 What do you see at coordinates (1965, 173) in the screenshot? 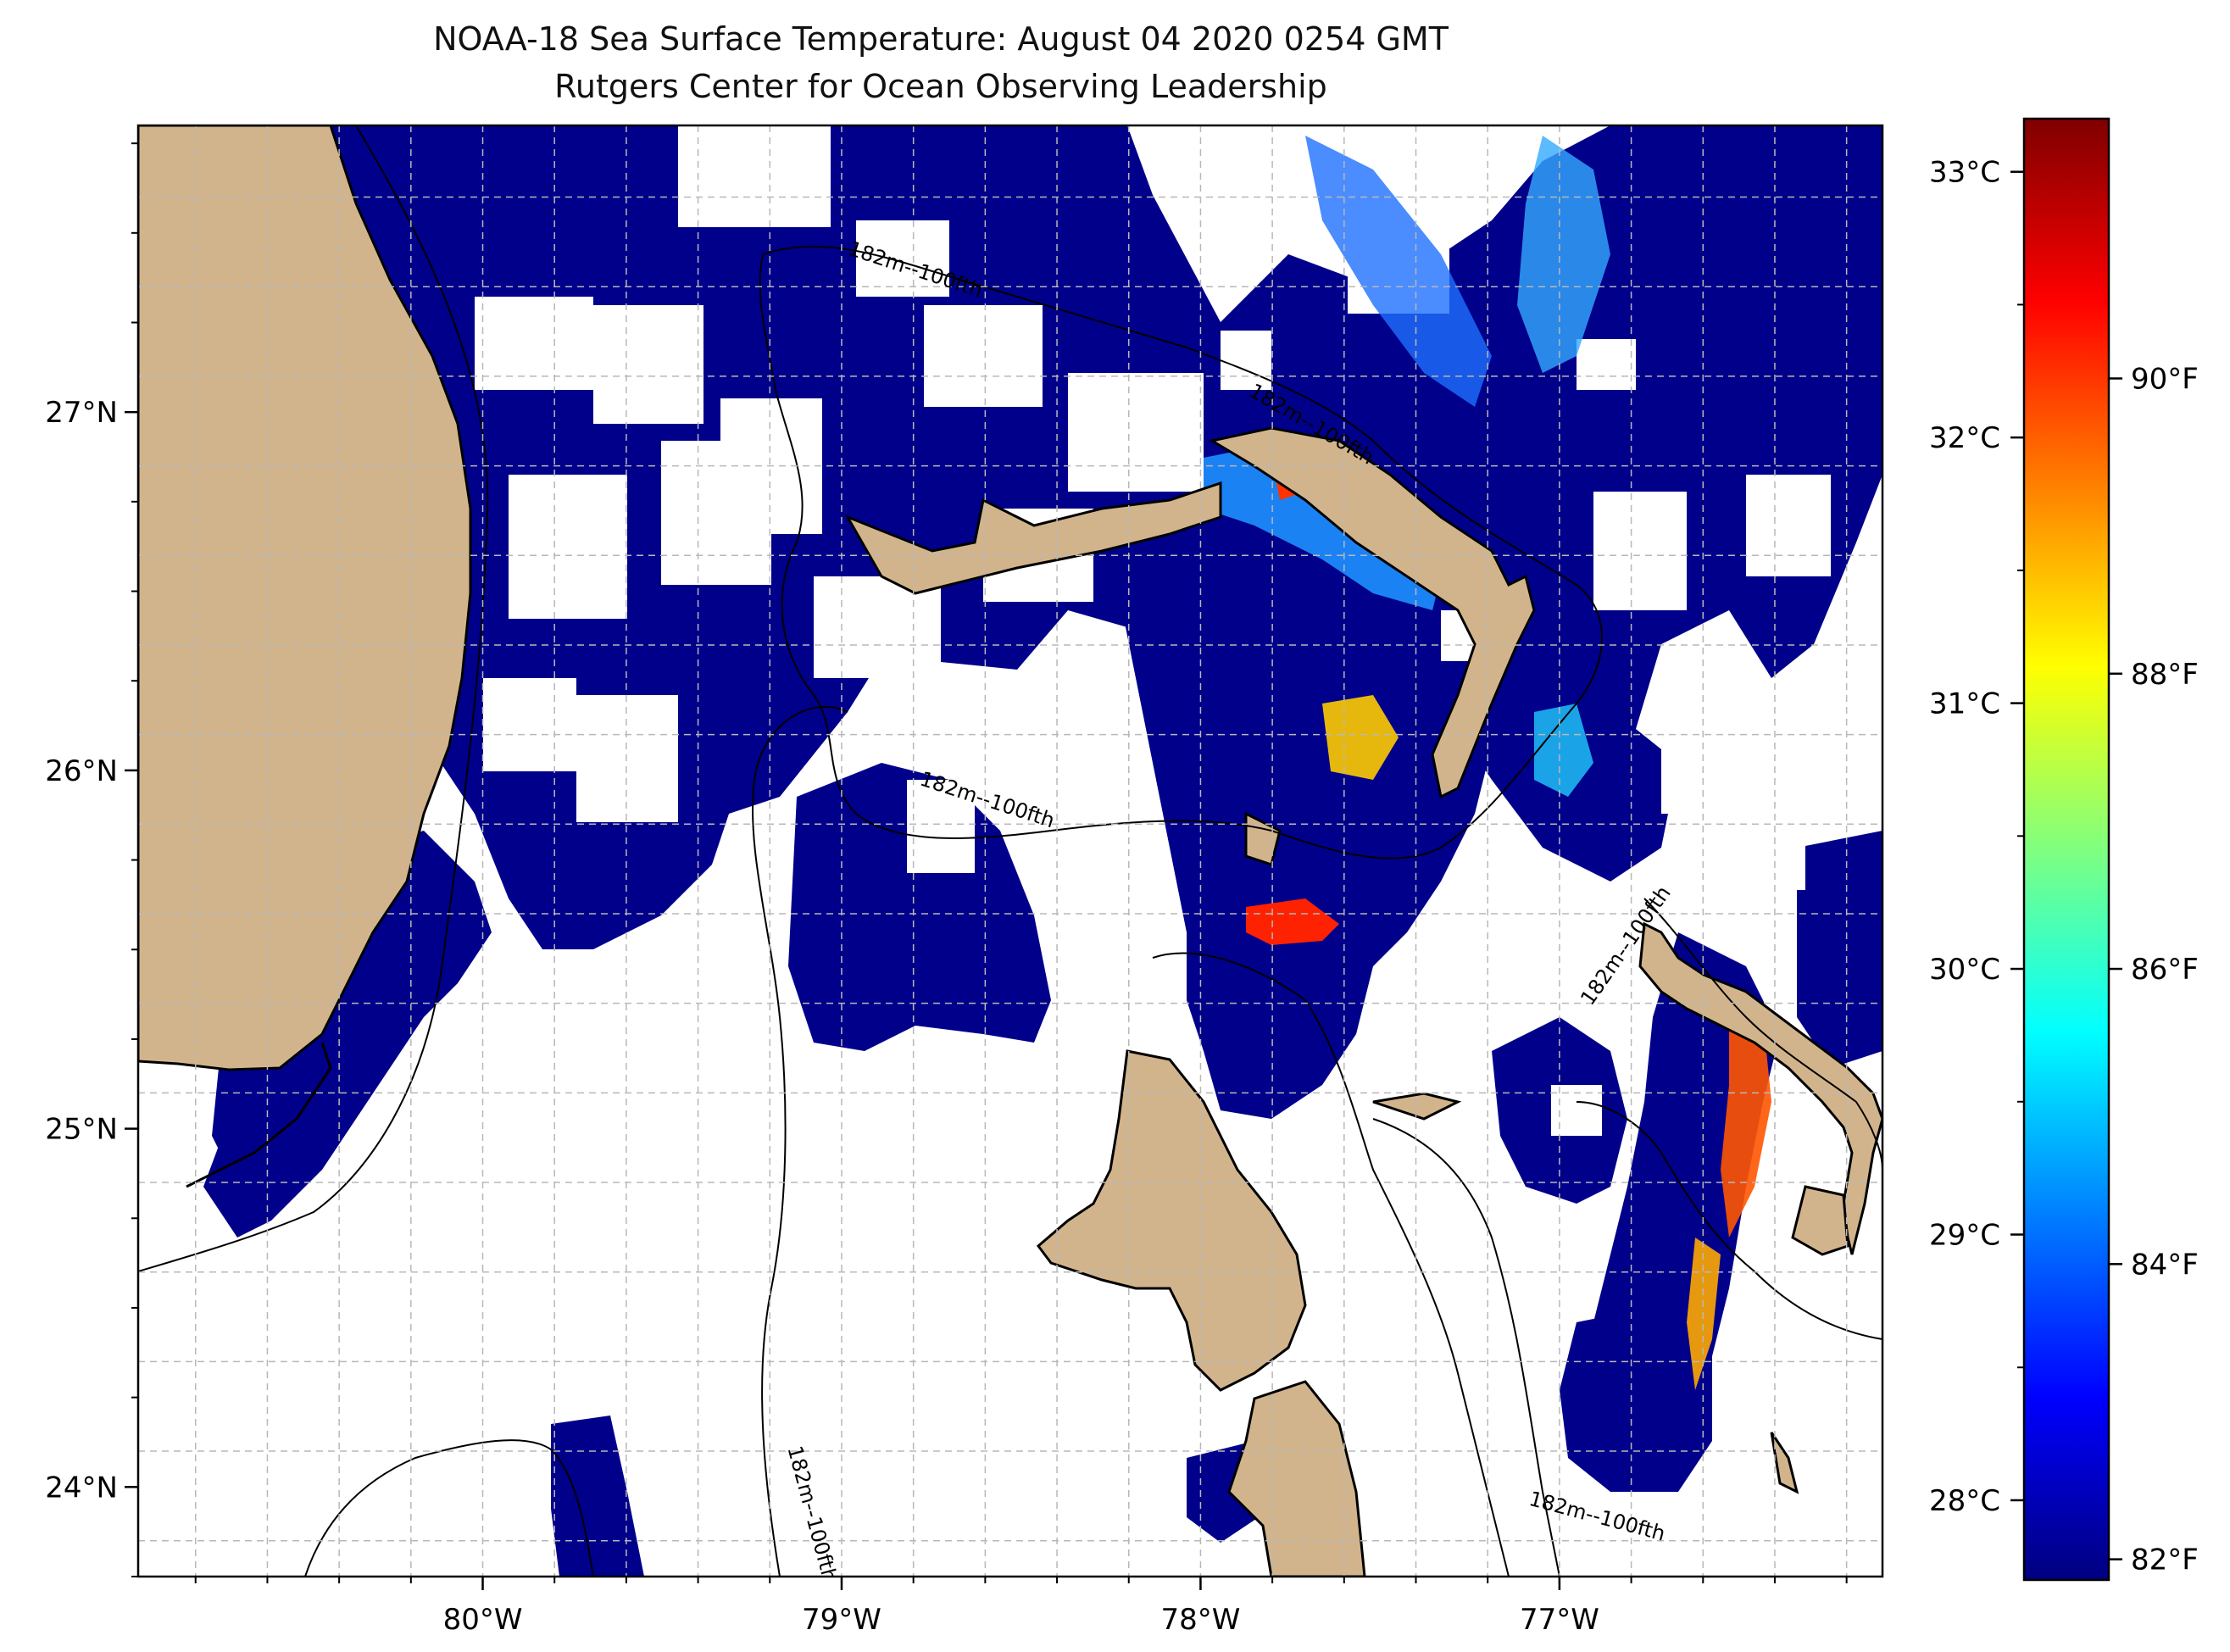
I see `celsius-tick-label: 33°C` at bounding box center [1965, 173].